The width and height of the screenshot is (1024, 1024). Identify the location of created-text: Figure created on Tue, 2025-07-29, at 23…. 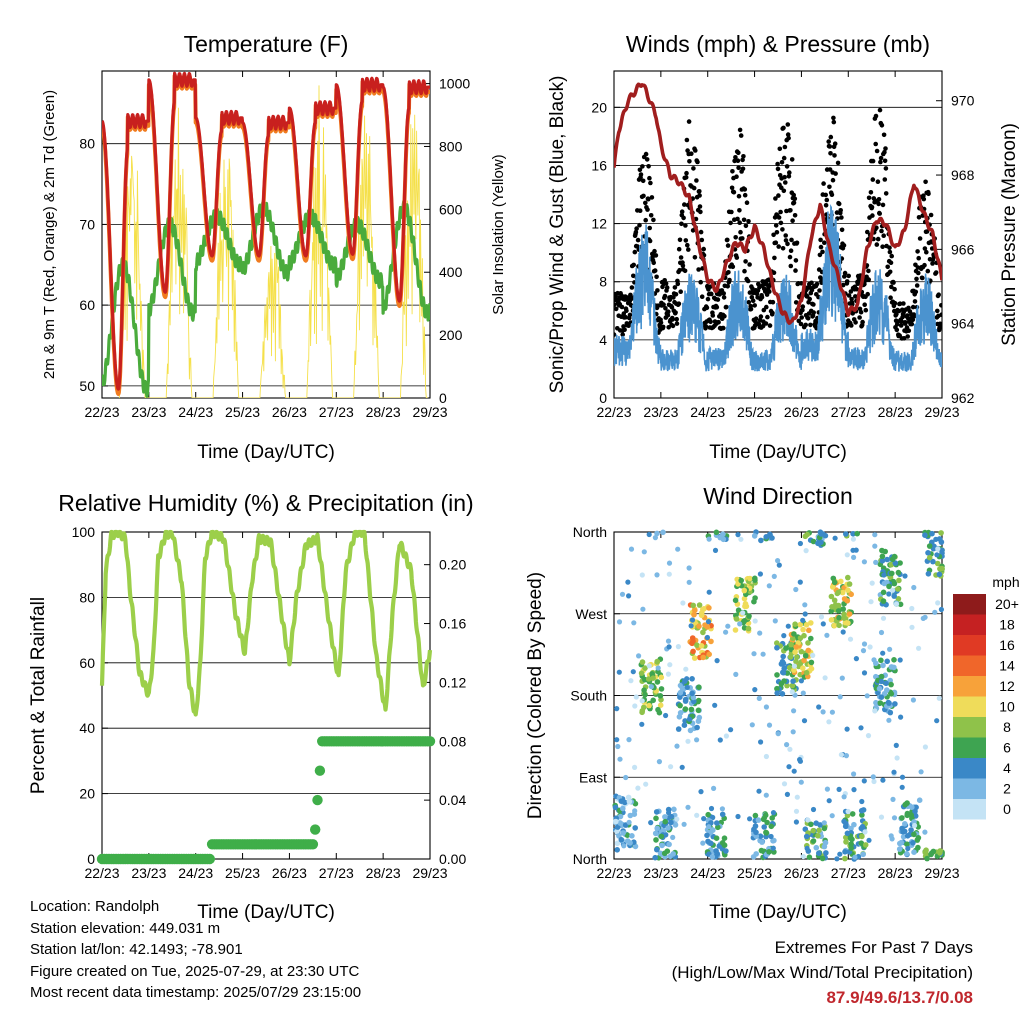
(195, 971).